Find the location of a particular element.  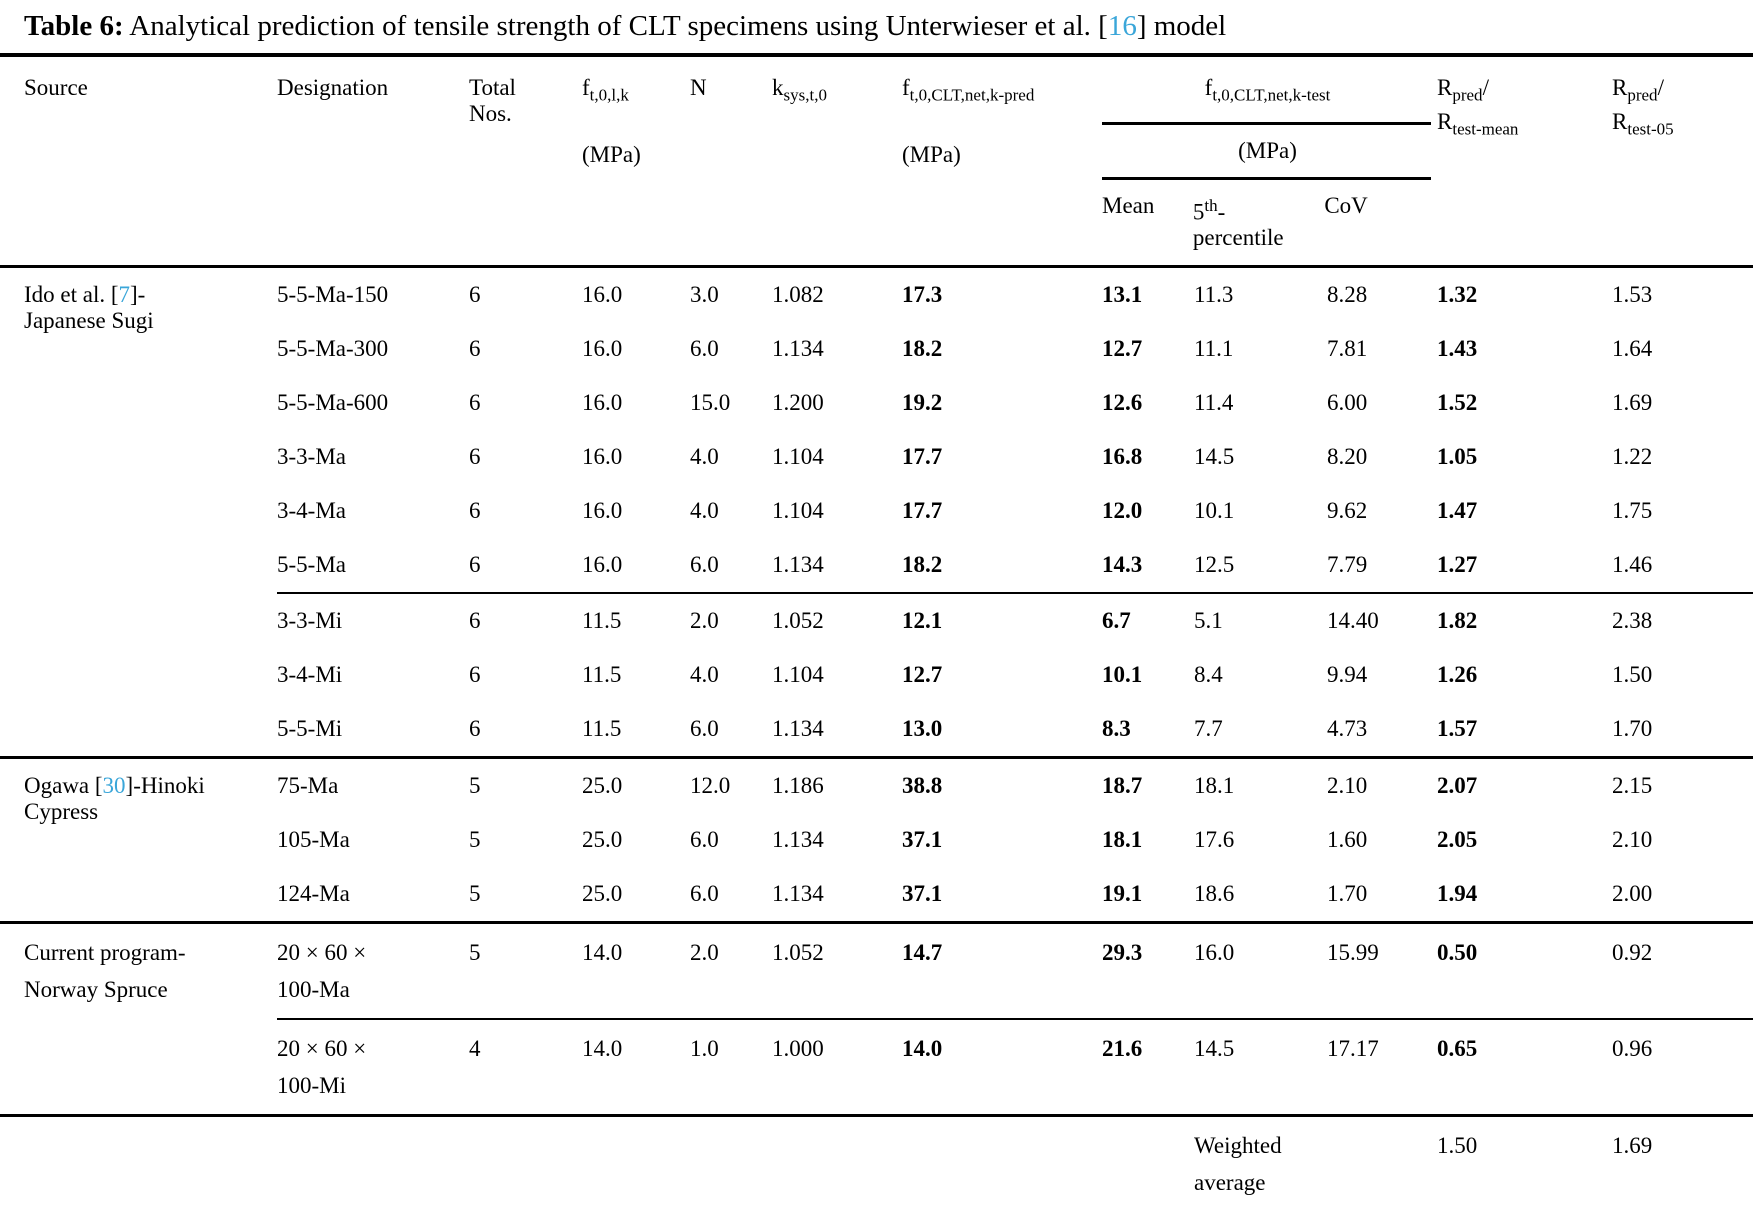

cell-cov: 8.28 is located at coordinates (1347, 295).